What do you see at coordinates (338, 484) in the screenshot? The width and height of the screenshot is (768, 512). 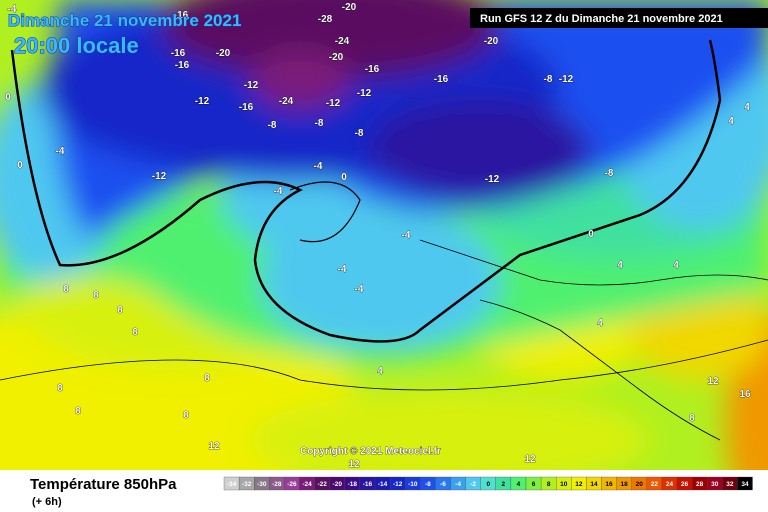 I see `scale-label: -20` at bounding box center [338, 484].